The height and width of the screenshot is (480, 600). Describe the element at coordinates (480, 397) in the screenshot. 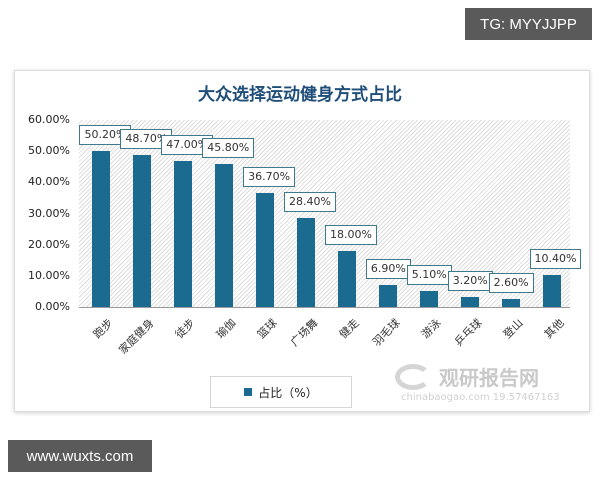

I see `watermark-subtitle: chinabaogao.com 19.57467163` at that location.